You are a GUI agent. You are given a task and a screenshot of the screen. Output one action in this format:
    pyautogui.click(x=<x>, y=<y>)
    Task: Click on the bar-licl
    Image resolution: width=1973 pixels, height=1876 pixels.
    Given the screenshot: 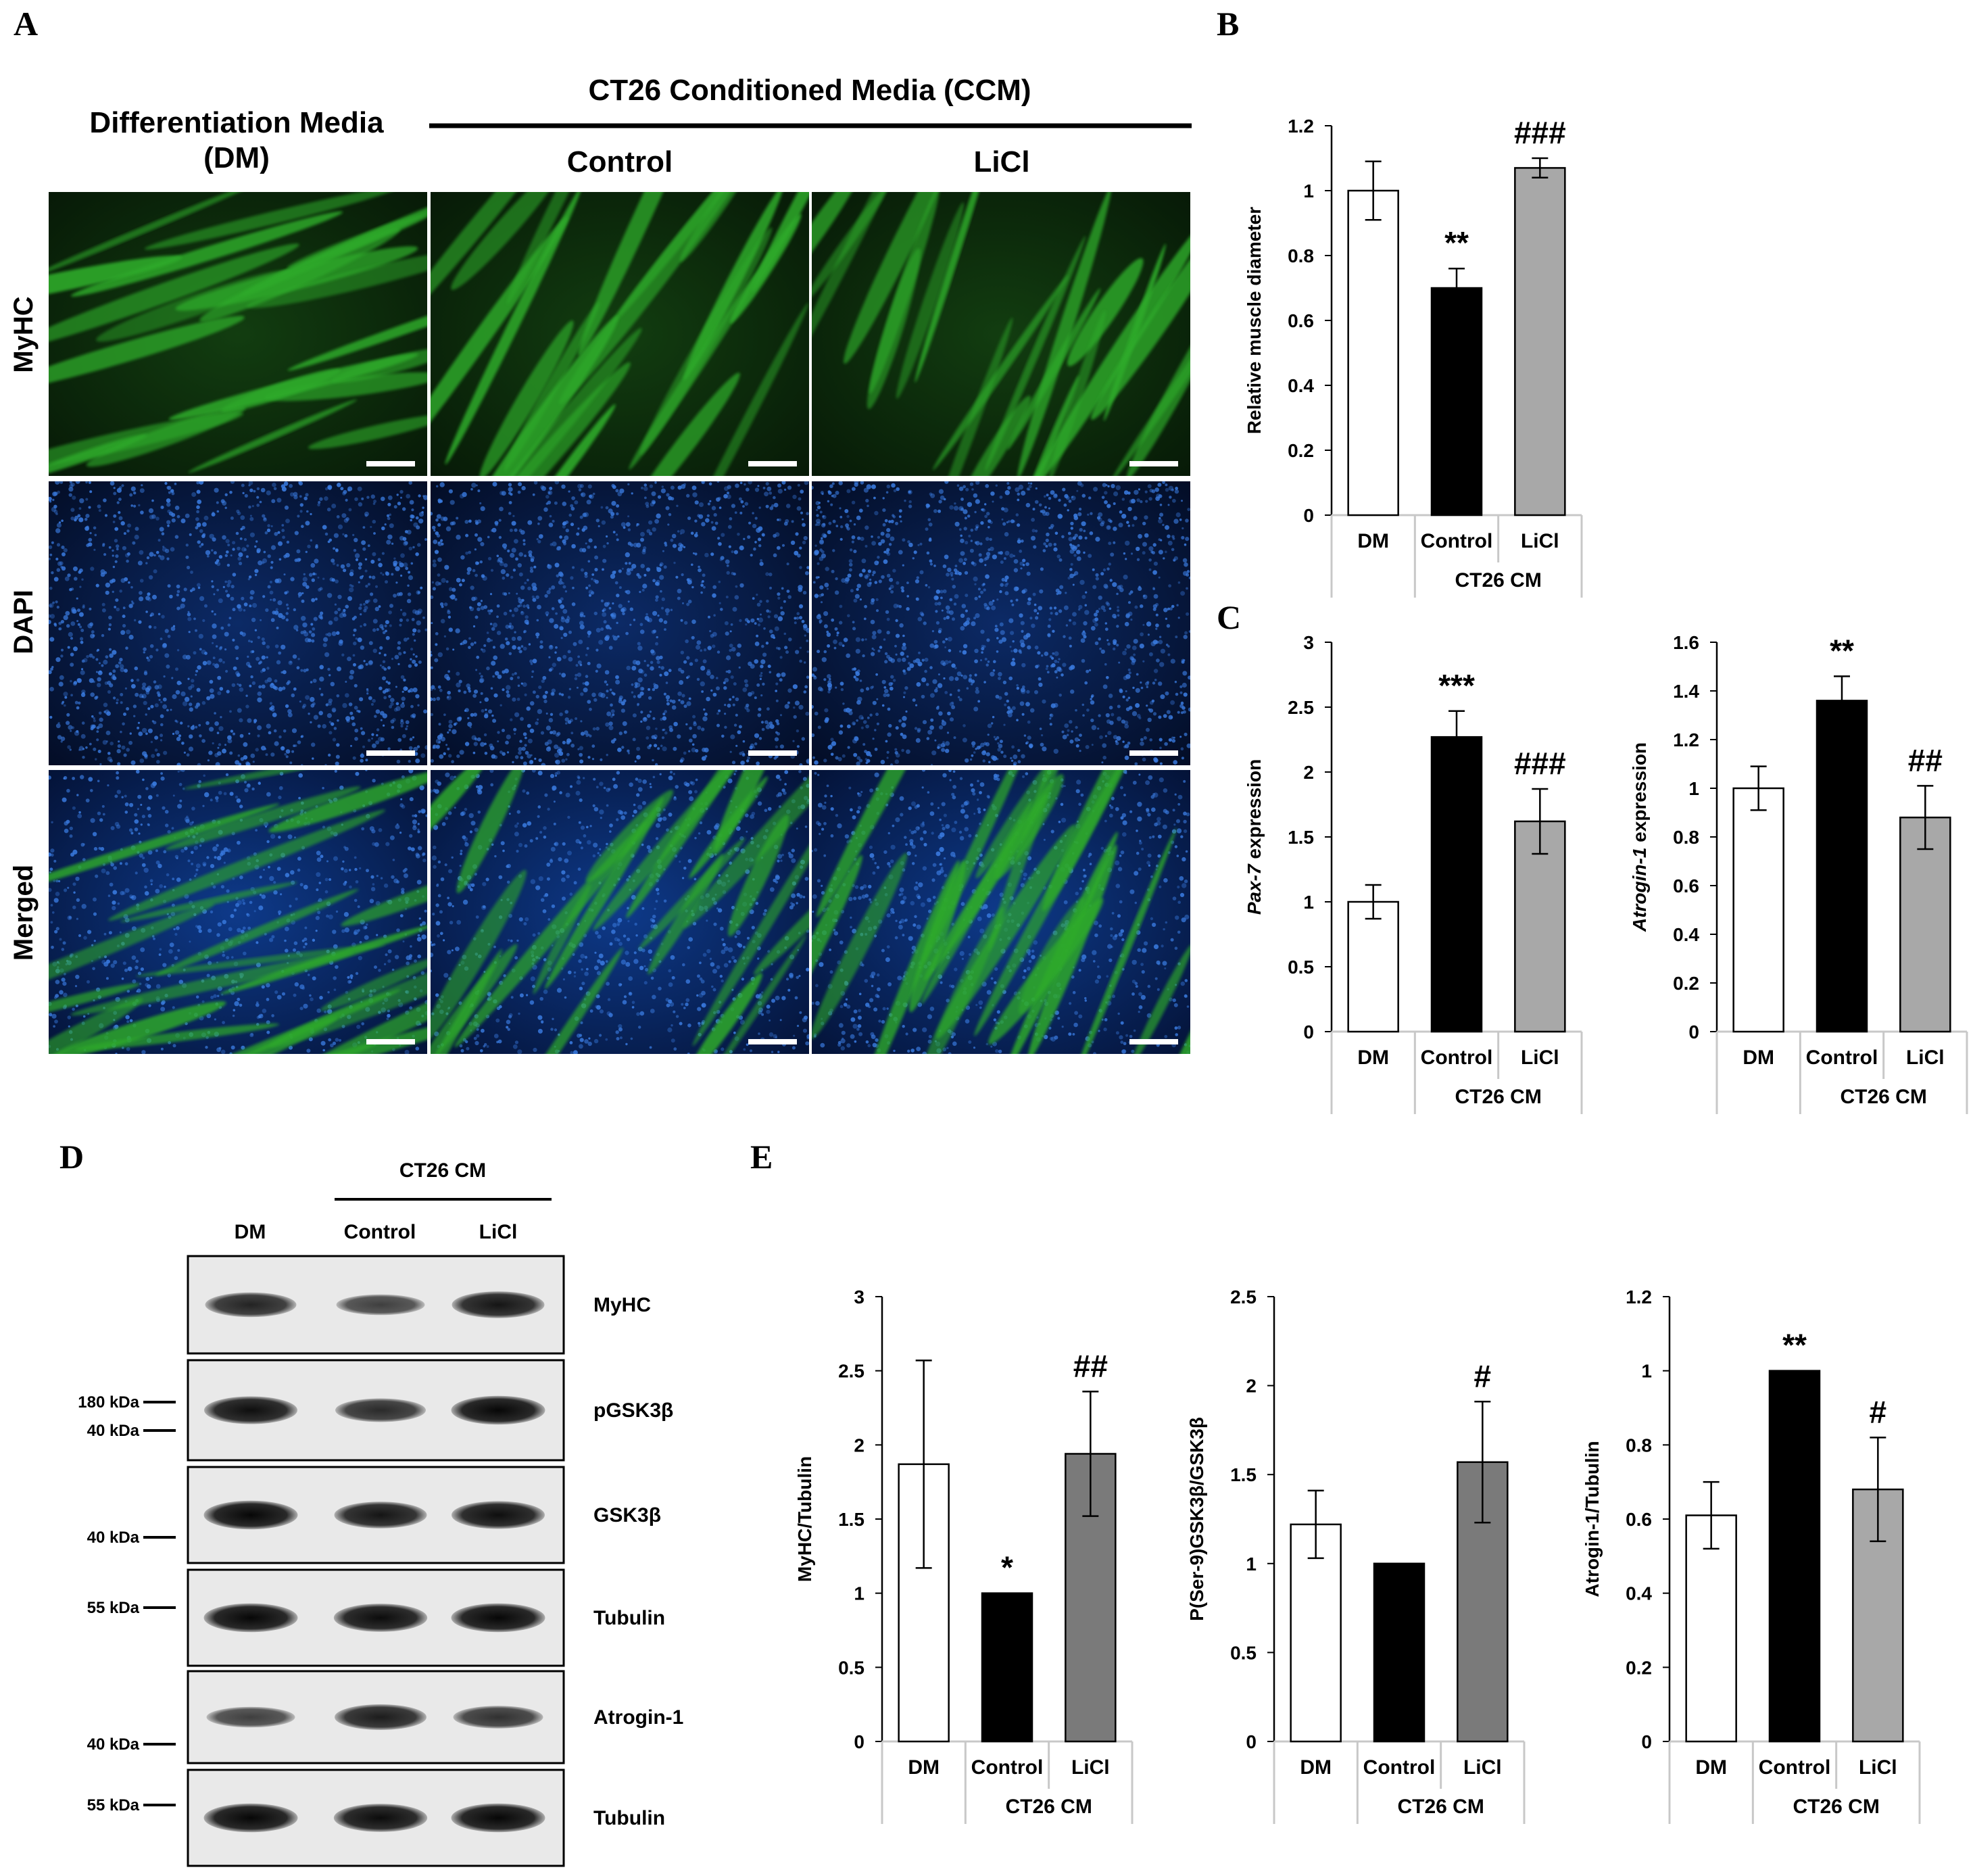 What is the action you would take?
    pyautogui.click(x=1540, y=926)
    